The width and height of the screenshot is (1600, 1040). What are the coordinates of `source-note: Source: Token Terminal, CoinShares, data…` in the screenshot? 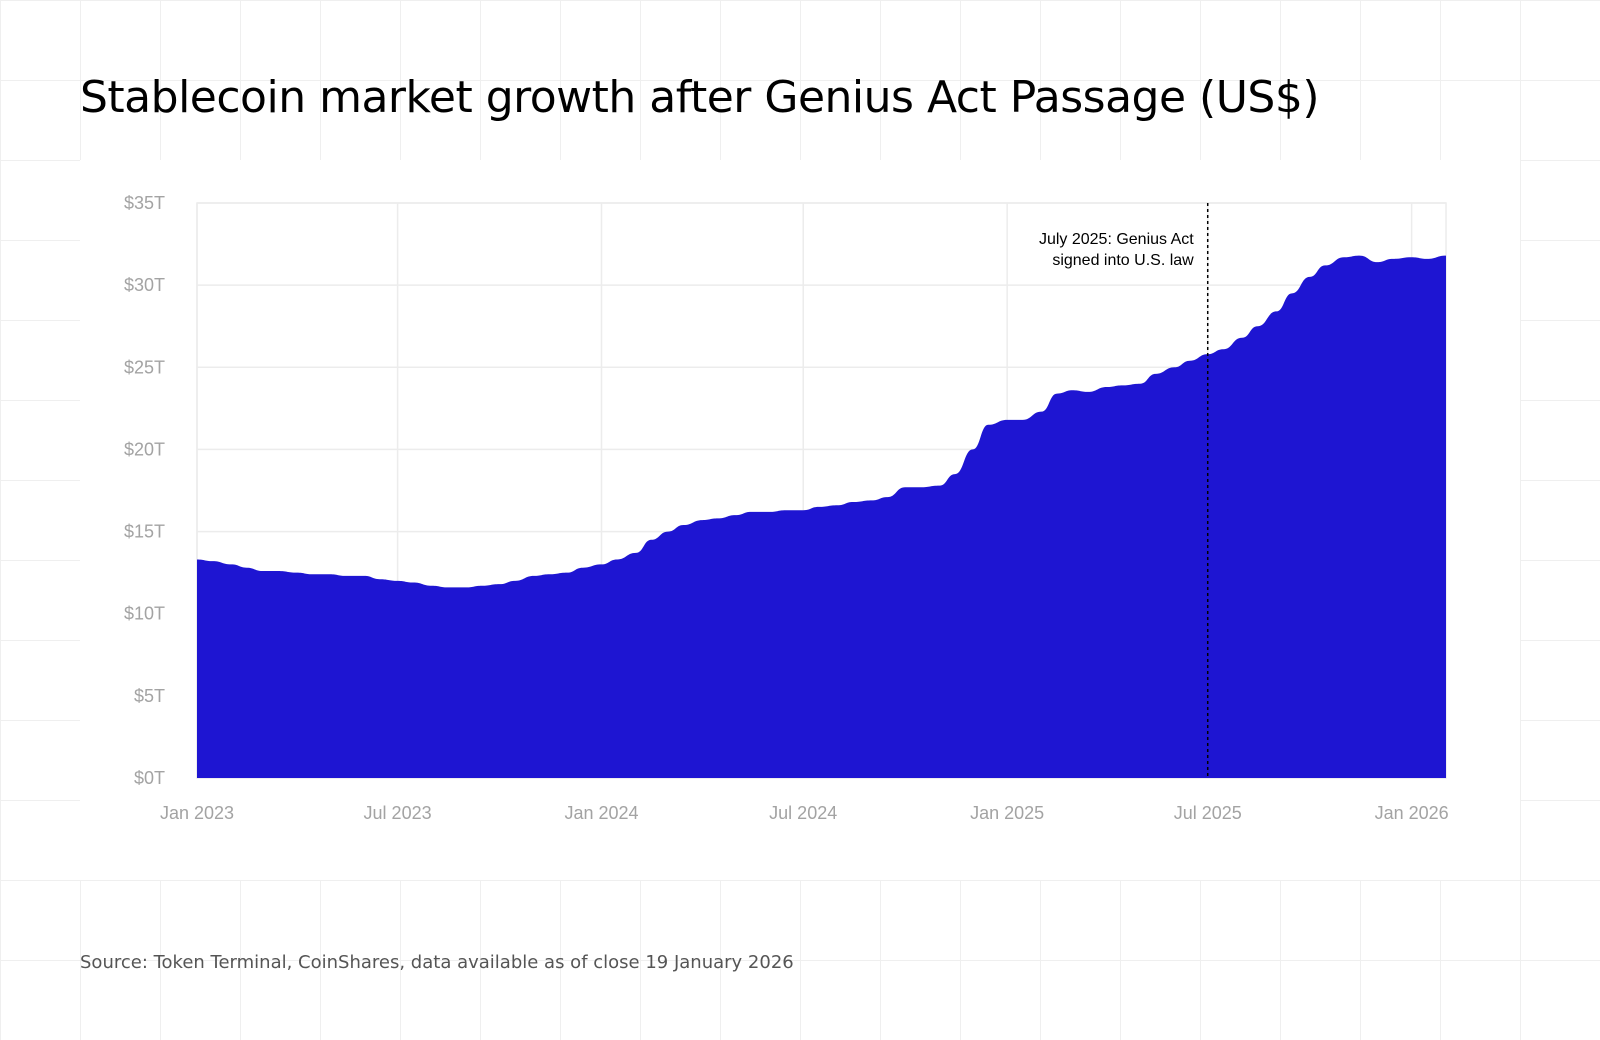 It's located at (437, 962).